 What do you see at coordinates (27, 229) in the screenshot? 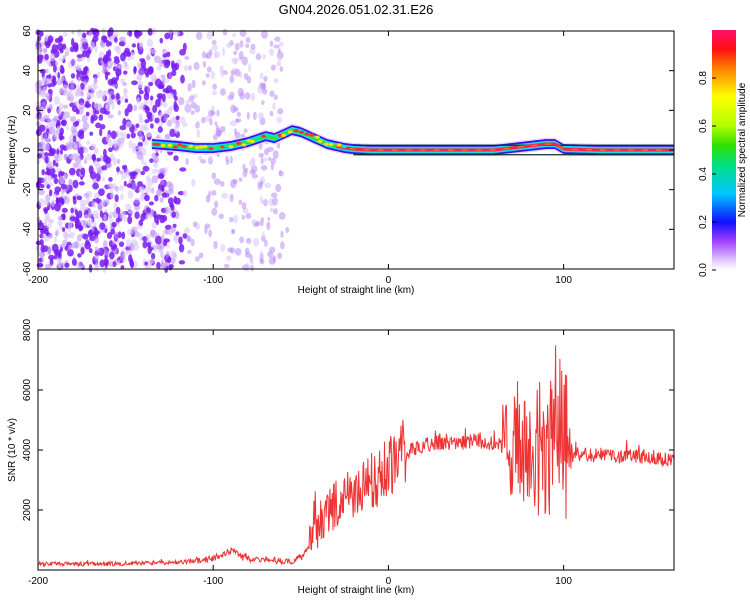
I see `spectrogram-y-tick-label: -40` at bounding box center [27, 229].